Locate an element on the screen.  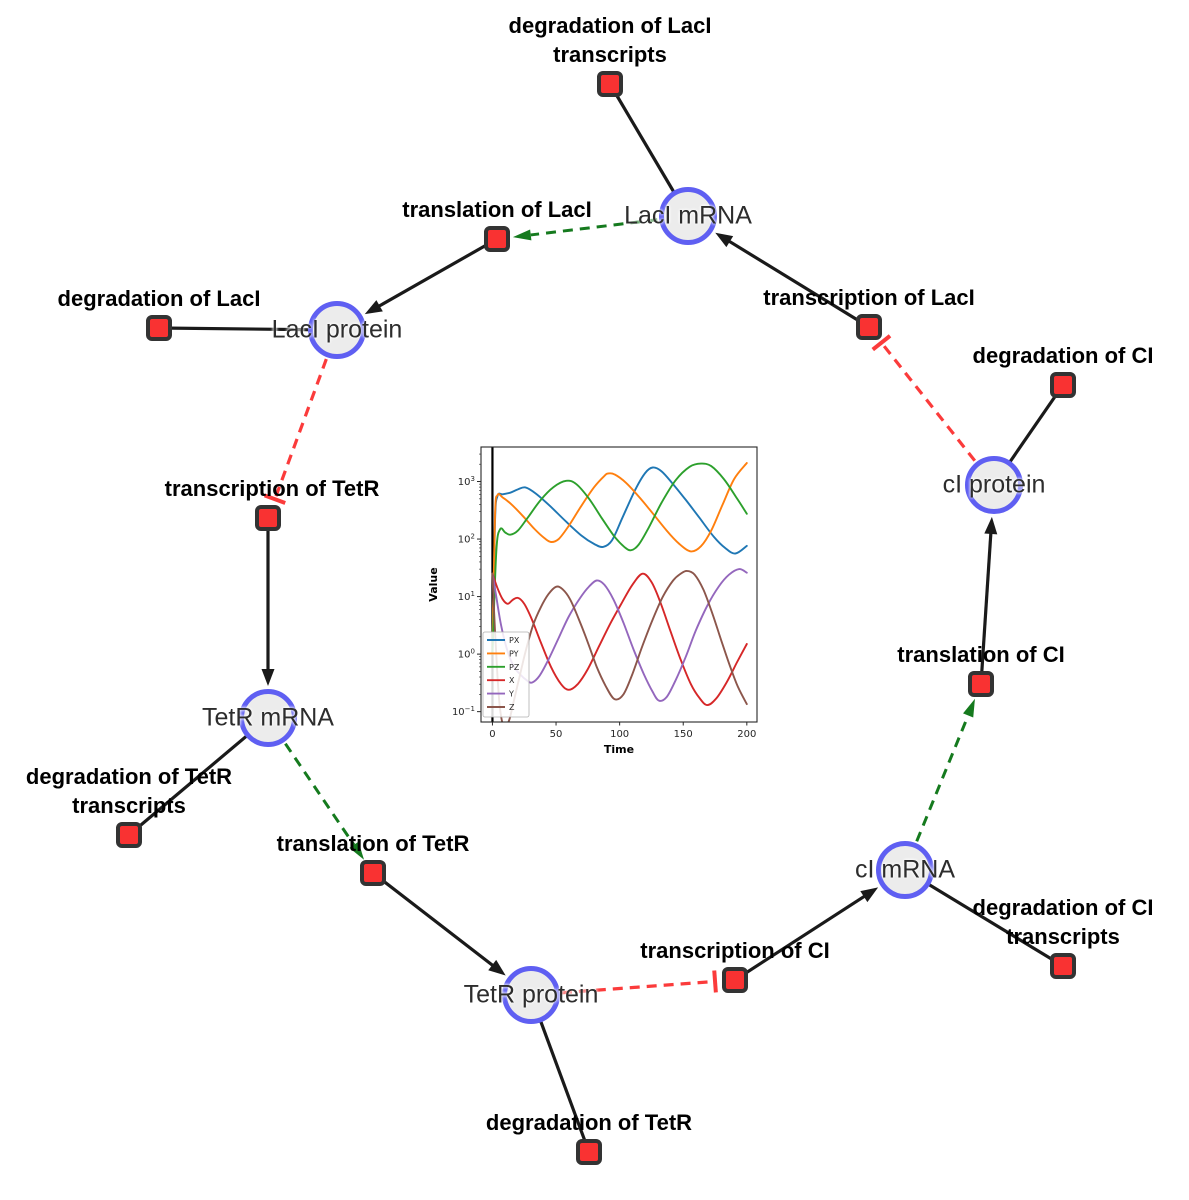
edge-ci-mrna--degradation-of-ci-transcripts is located at coordinates (984, 918).